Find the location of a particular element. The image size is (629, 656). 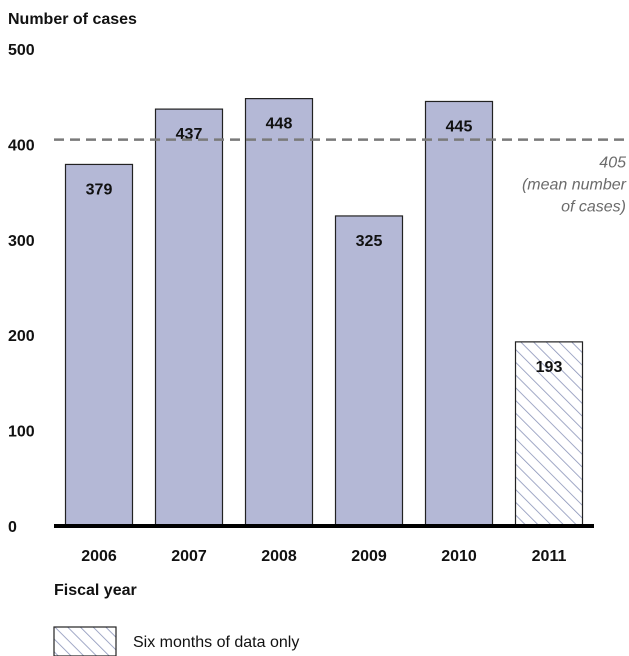

bar-2009 is located at coordinates (369, 371).